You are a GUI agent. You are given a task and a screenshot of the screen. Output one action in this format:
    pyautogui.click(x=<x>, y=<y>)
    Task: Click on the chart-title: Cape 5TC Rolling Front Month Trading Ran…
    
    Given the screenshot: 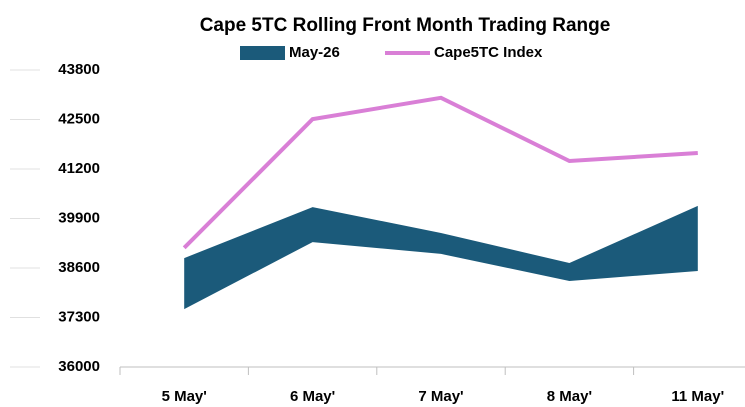 What is the action you would take?
    pyautogui.click(x=405, y=25)
    